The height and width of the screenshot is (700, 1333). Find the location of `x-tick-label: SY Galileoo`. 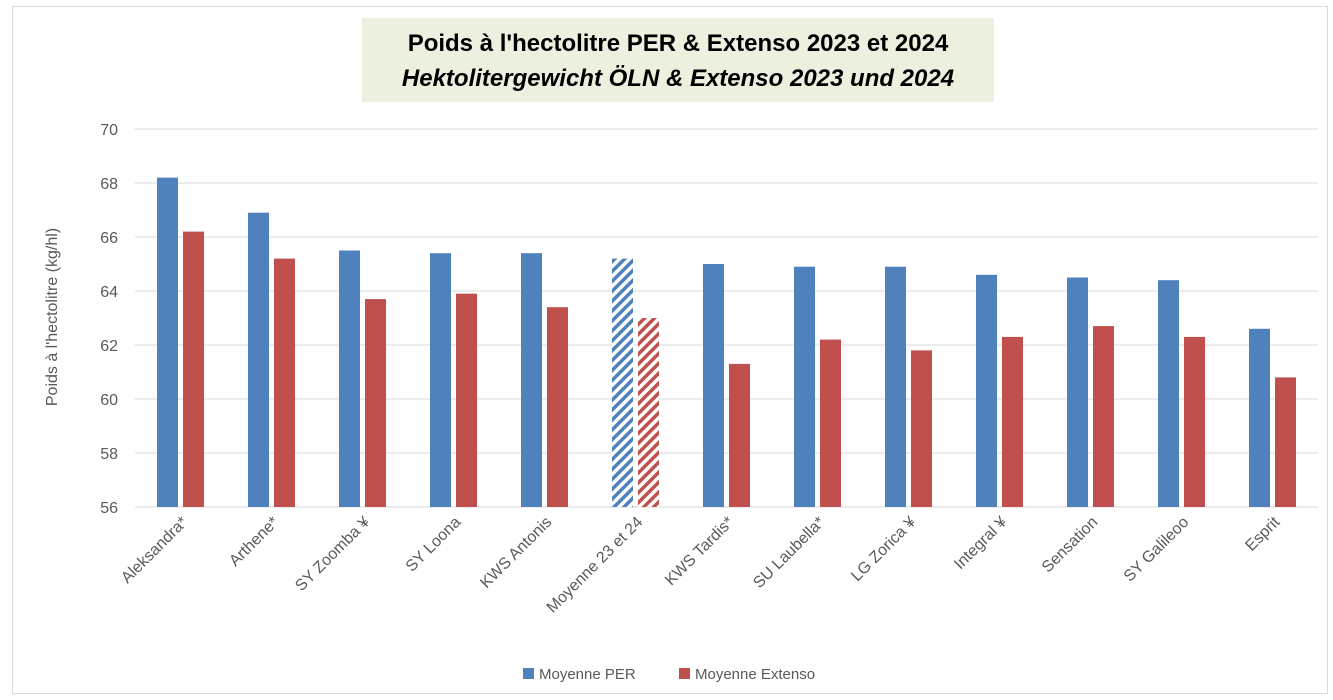

x-tick-label: SY Galileoo is located at coordinates (1157, 550).